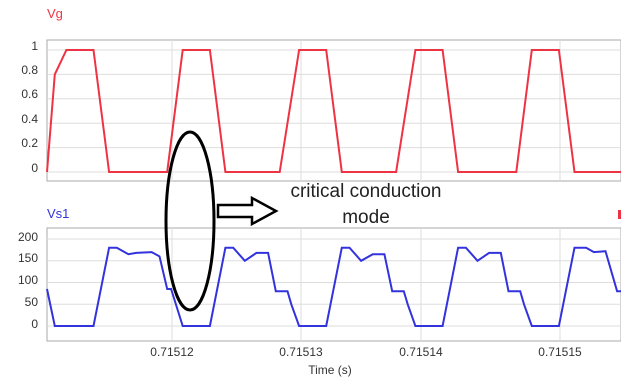  I want to click on vs1-y-tick-labels: 200 150 100 50 0, so click(28, 280).